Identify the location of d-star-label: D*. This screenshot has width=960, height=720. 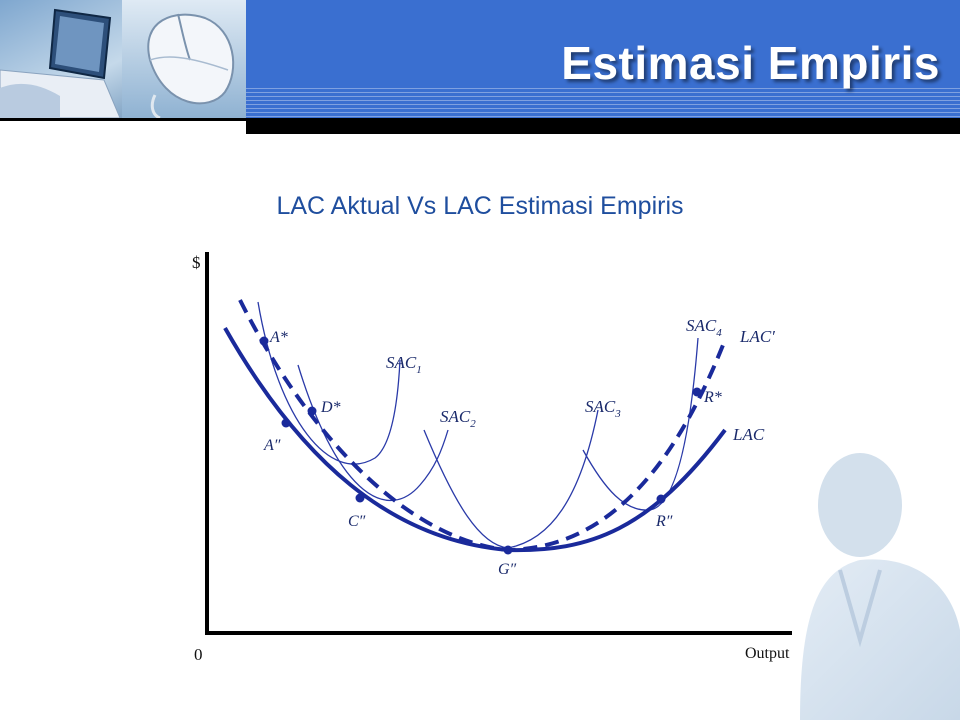
(330, 407).